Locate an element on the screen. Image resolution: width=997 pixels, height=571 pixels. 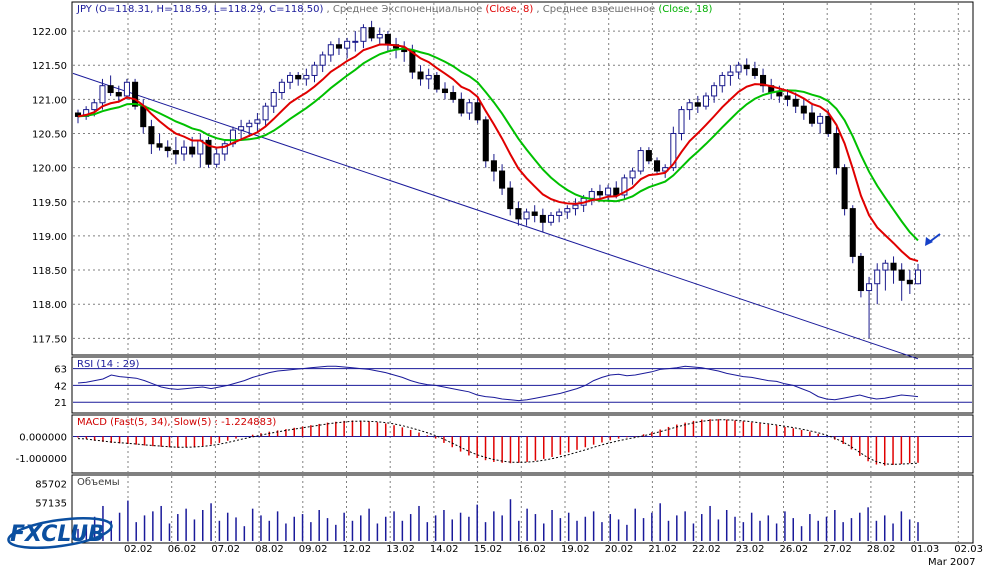
date-tick-label: 02.02 is located at coordinates (138, 549).